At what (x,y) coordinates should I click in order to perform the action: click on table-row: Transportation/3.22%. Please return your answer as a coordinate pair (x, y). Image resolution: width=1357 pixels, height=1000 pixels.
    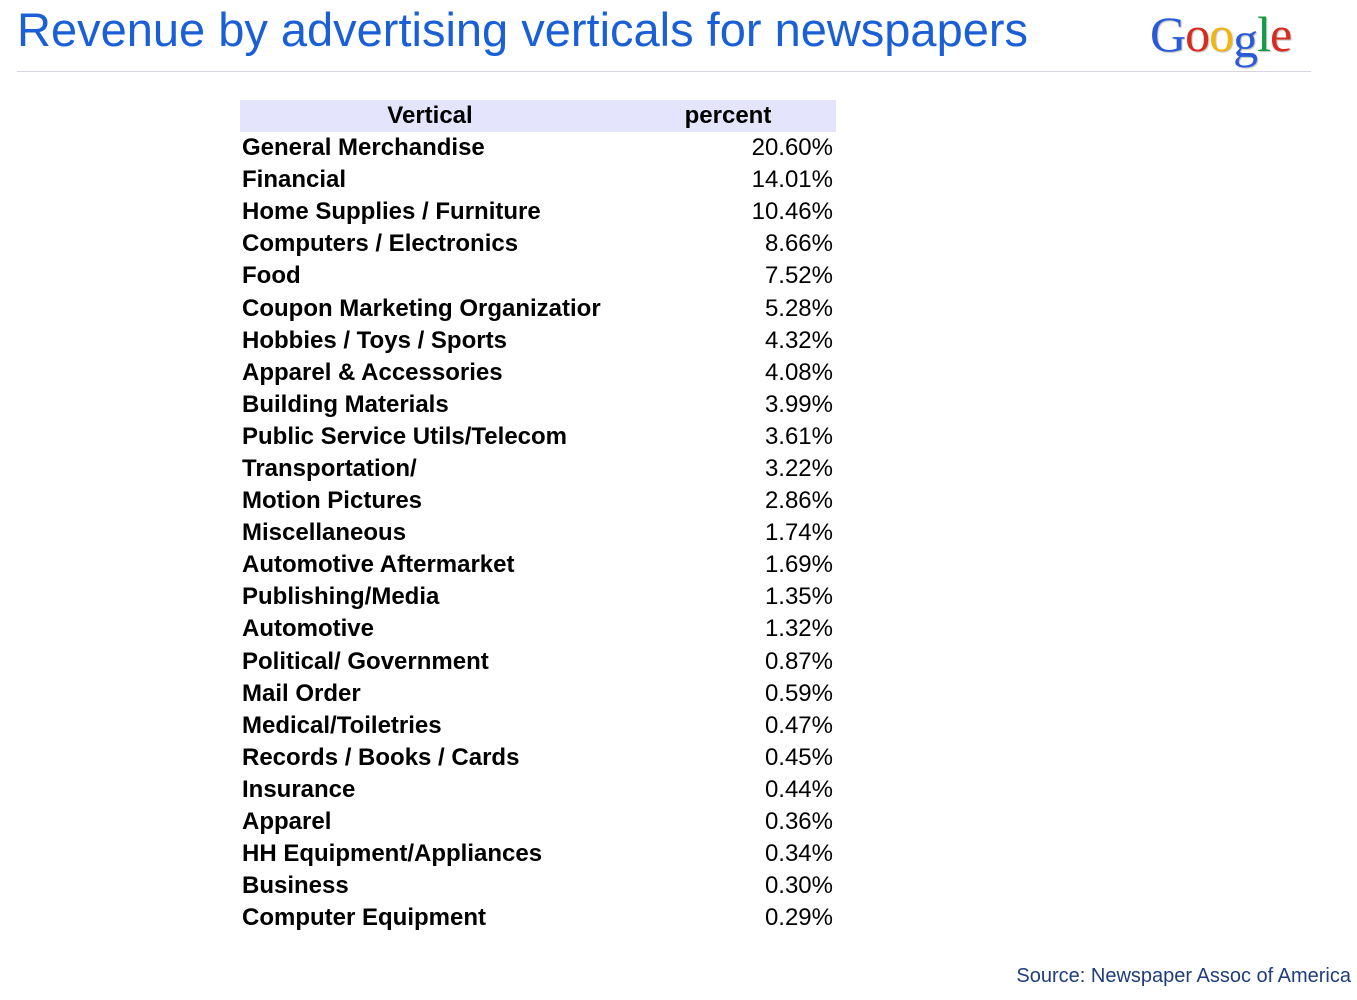
    Looking at the image, I should click on (538, 469).